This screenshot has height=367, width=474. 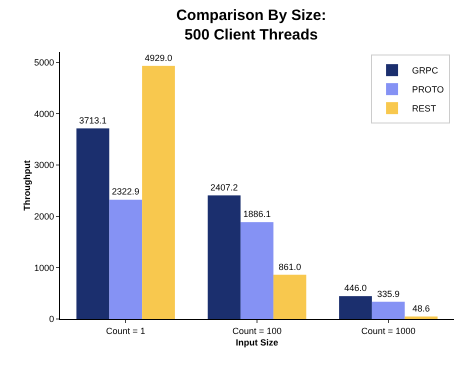 What do you see at coordinates (388, 293) in the screenshot?
I see `data-label: 335.9` at bounding box center [388, 293].